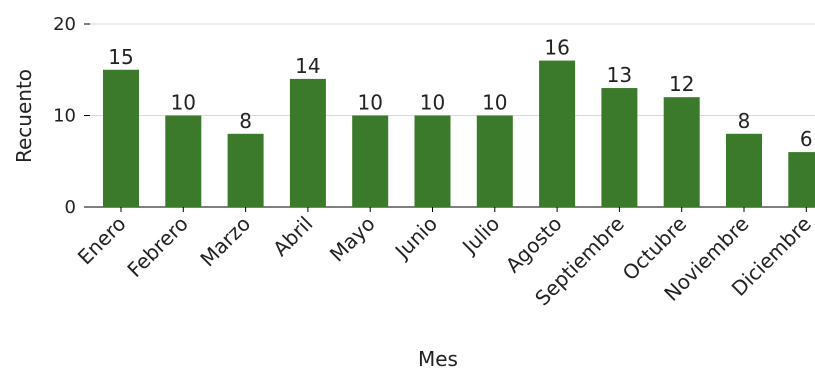 The height and width of the screenshot is (372, 815). Describe the element at coordinates (120, 57) in the screenshot. I see `data-label: 15` at that location.